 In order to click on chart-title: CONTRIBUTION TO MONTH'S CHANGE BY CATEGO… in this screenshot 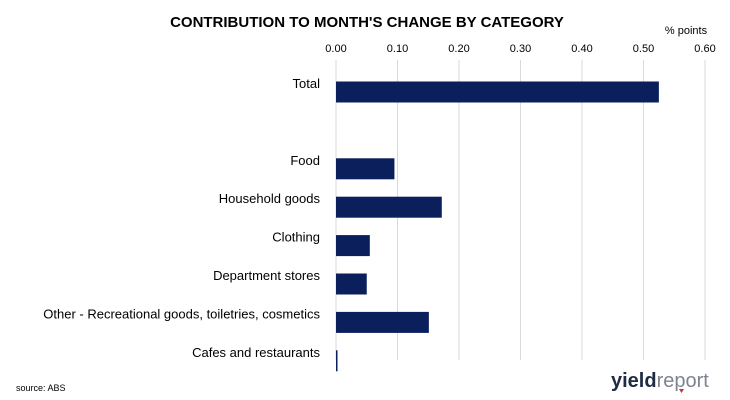, I will do `click(367, 22)`.